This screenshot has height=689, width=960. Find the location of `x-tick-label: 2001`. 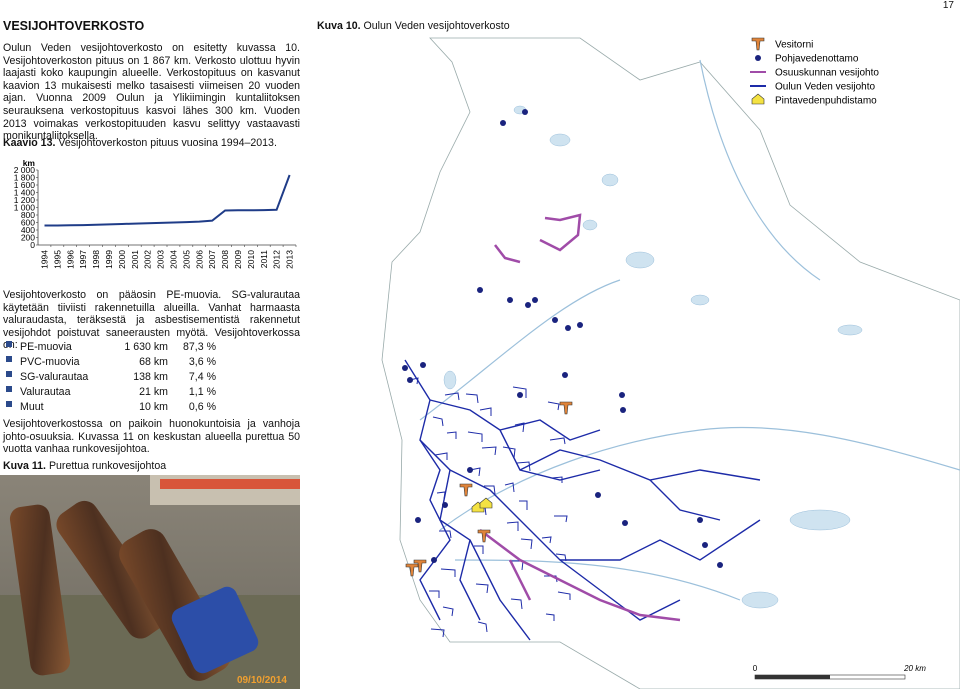

x-tick-label: 2001 is located at coordinates (135, 259).